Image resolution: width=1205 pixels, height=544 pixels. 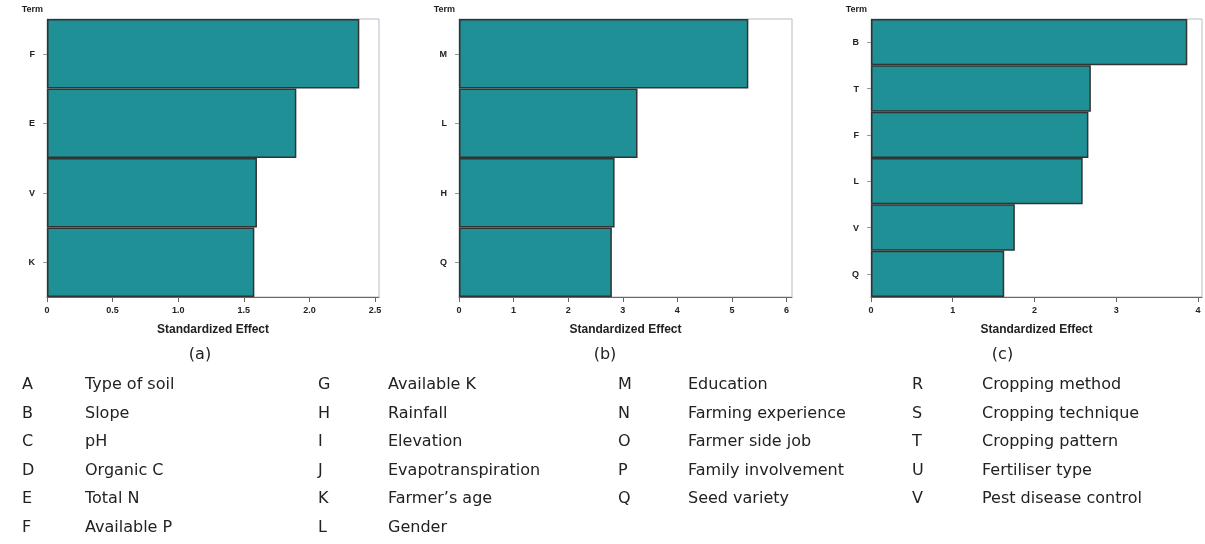 I want to click on y-tick-label: K, so click(x=32, y=262).